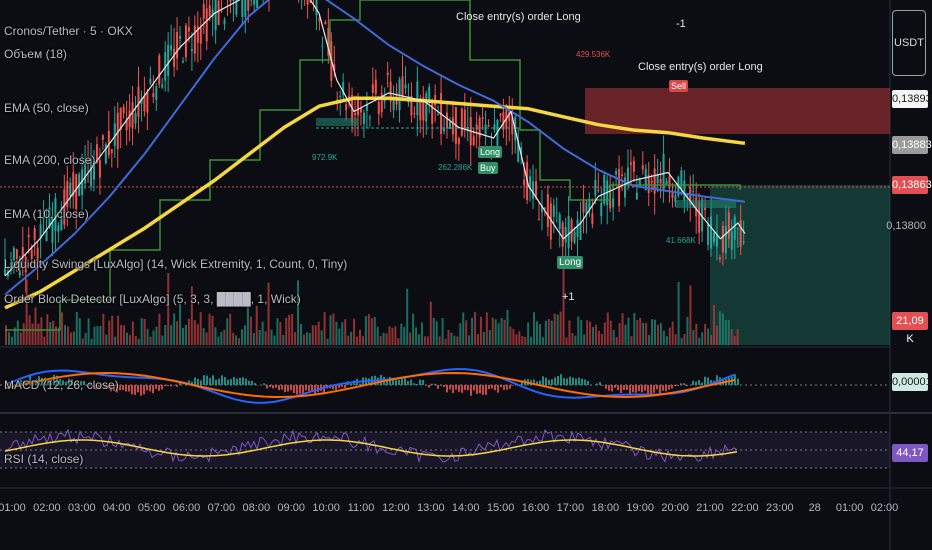 Image resolution: width=932 pixels, height=550 pixels. What do you see at coordinates (46, 108) in the screenshot?
I see `ema50-indicator-label: EMA (50, close)` at bounding box center [46, 108].